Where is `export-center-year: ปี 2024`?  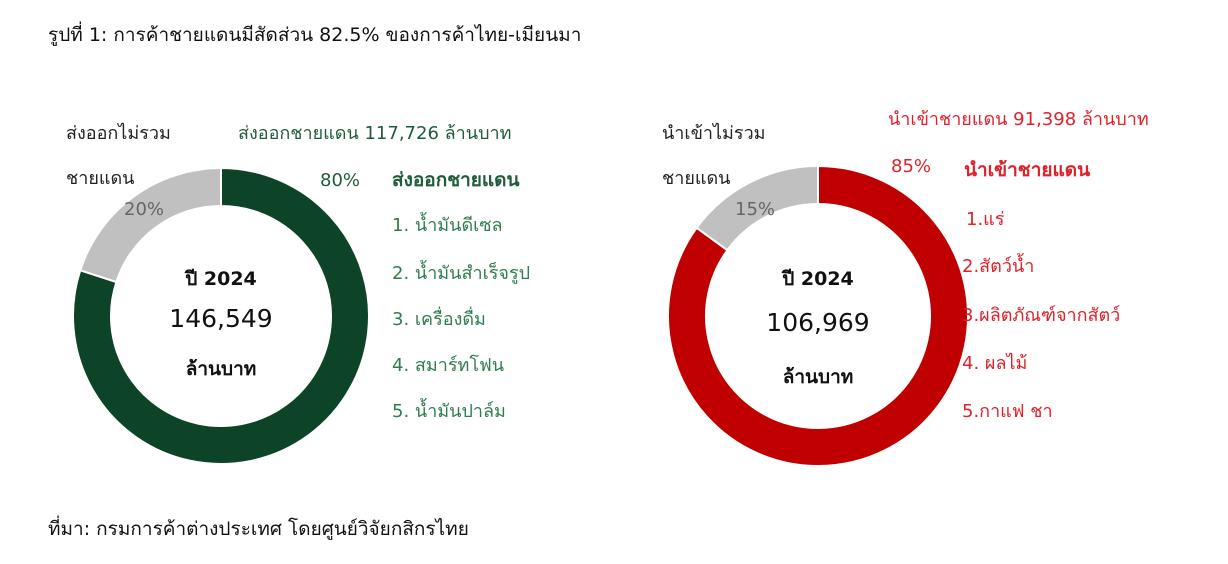
export-center-year: ปี 2024 is located at coordinates (221, 279).